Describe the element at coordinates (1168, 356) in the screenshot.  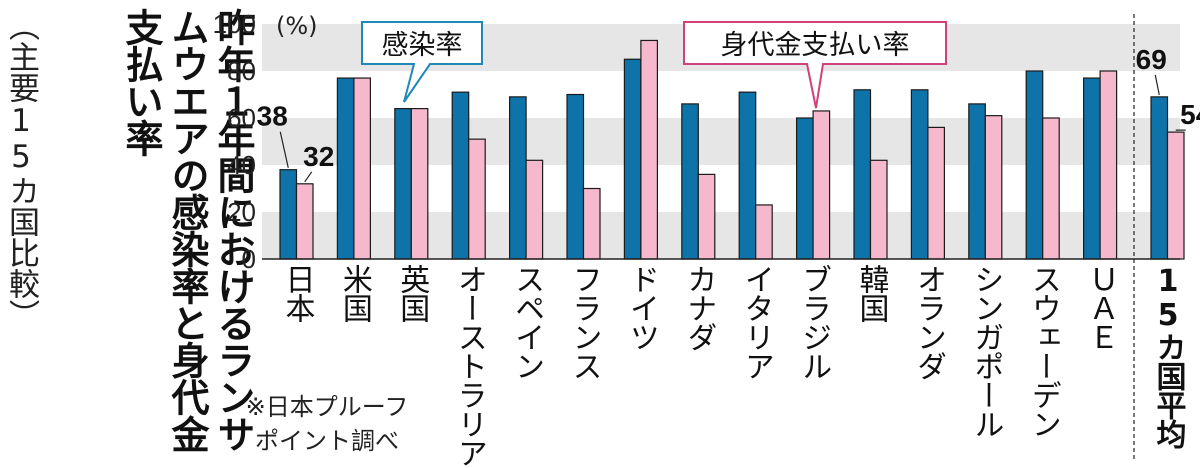
I see `category-label: 15カ国平均` at that location.